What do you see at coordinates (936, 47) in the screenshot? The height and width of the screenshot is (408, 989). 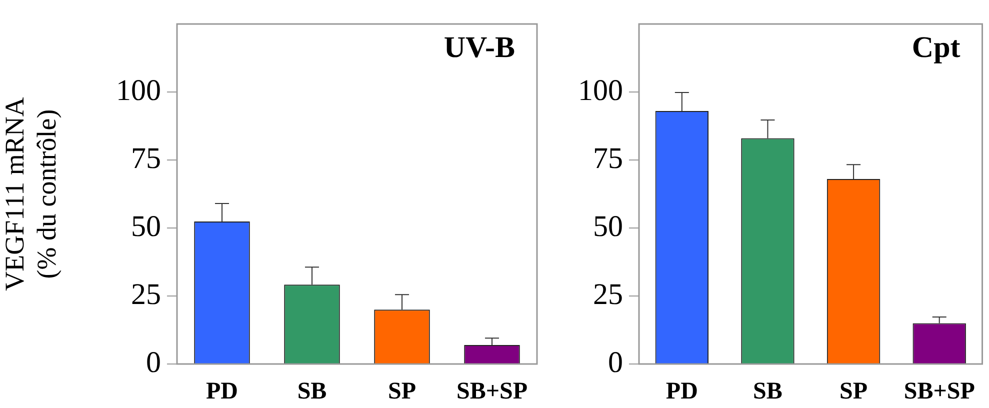 I see `chart-title: Cpt` at bounding box center [936, 47].